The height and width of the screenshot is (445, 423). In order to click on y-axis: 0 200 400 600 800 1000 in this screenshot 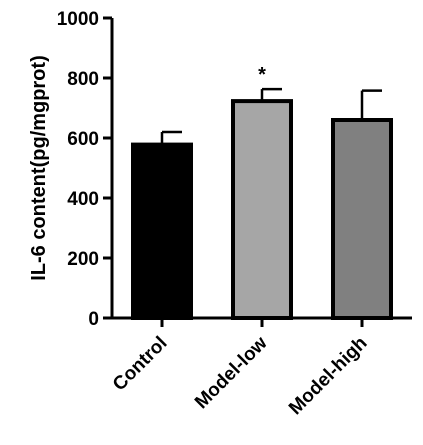, I will do `click(85, 169)`.